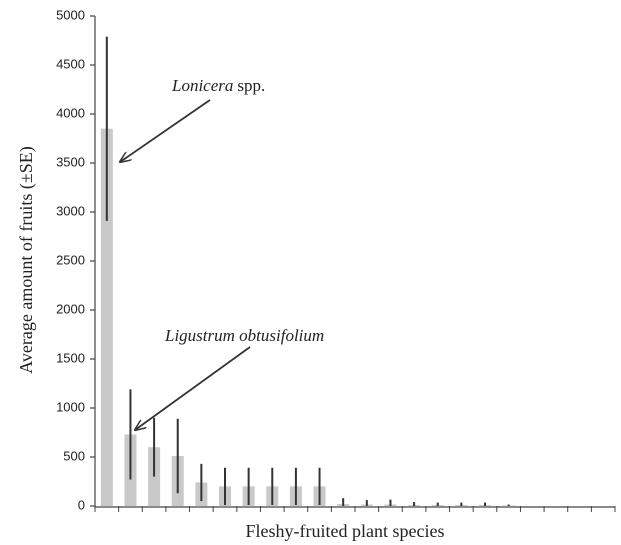 This screenshot has width=621, height=545. I want to click on annotation-text: Lonicera, so click(202, 85).